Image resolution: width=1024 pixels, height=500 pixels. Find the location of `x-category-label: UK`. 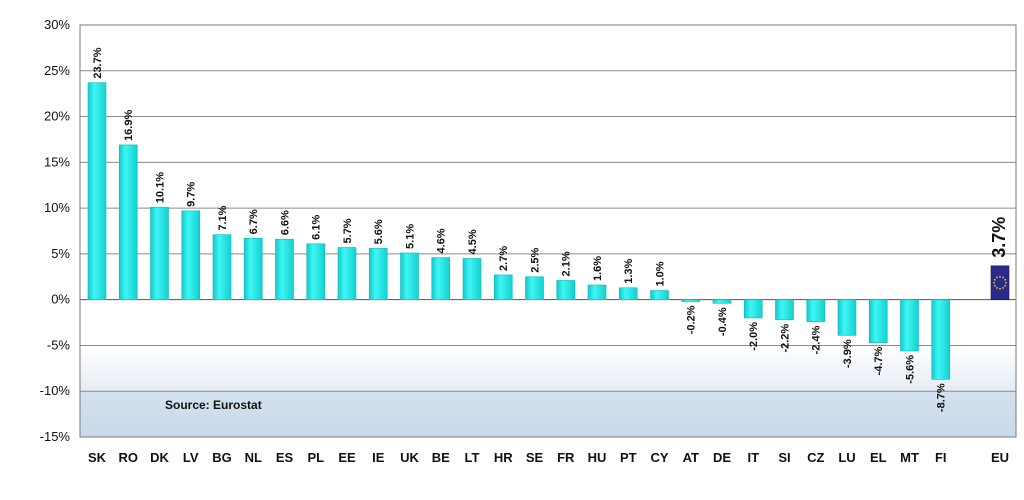

x-category-label: UK is located at coordinates (409, 457).